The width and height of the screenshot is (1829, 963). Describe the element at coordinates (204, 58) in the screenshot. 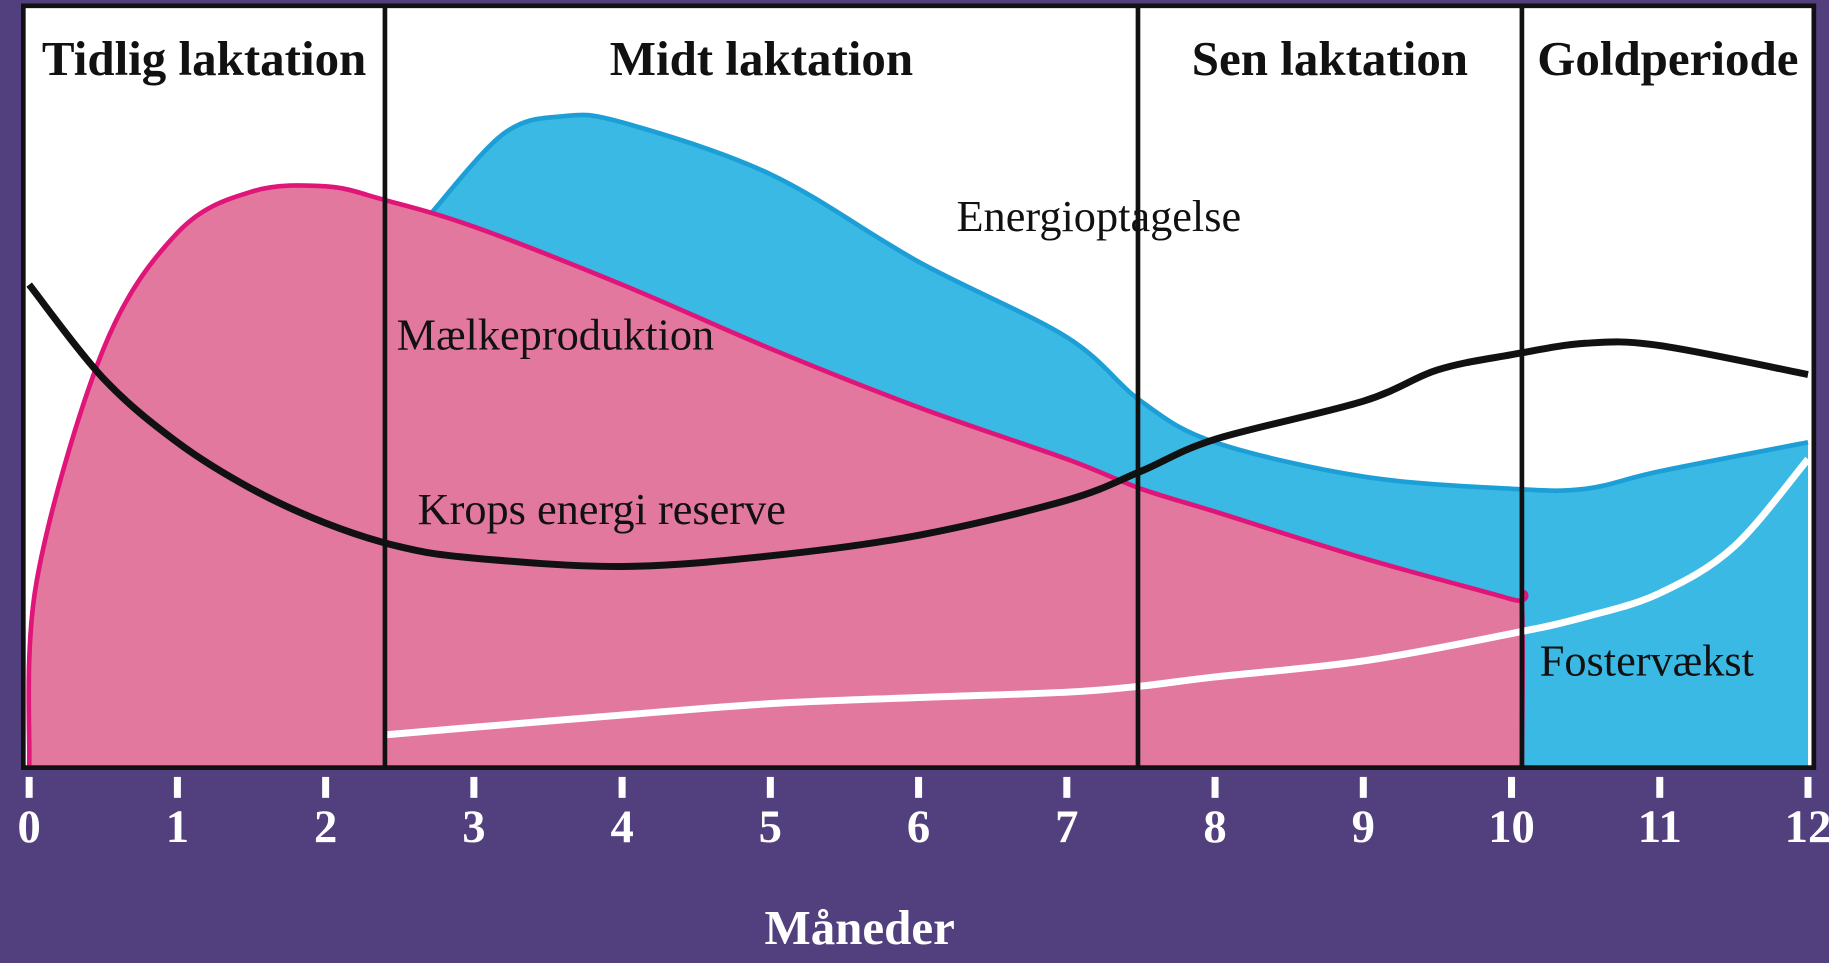

I see `phase-label: Tidlig laktation` at that location.